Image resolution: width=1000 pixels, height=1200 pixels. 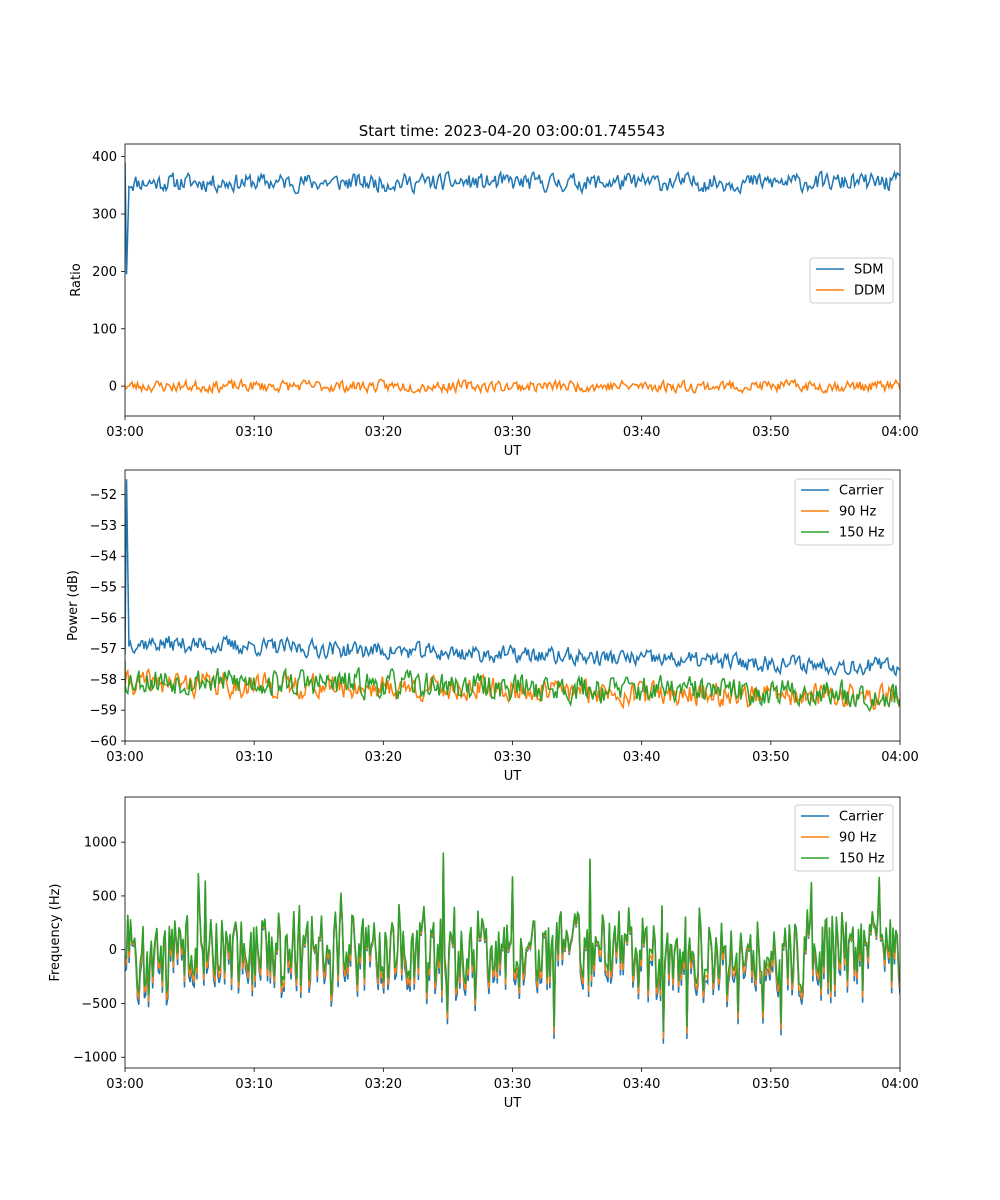 What do you see at coordinates (512, 131) in the screenshot?
I see `chart-title: Start time: 2023-04-20 03:00:01.745543` at bounding box center [512, 131].